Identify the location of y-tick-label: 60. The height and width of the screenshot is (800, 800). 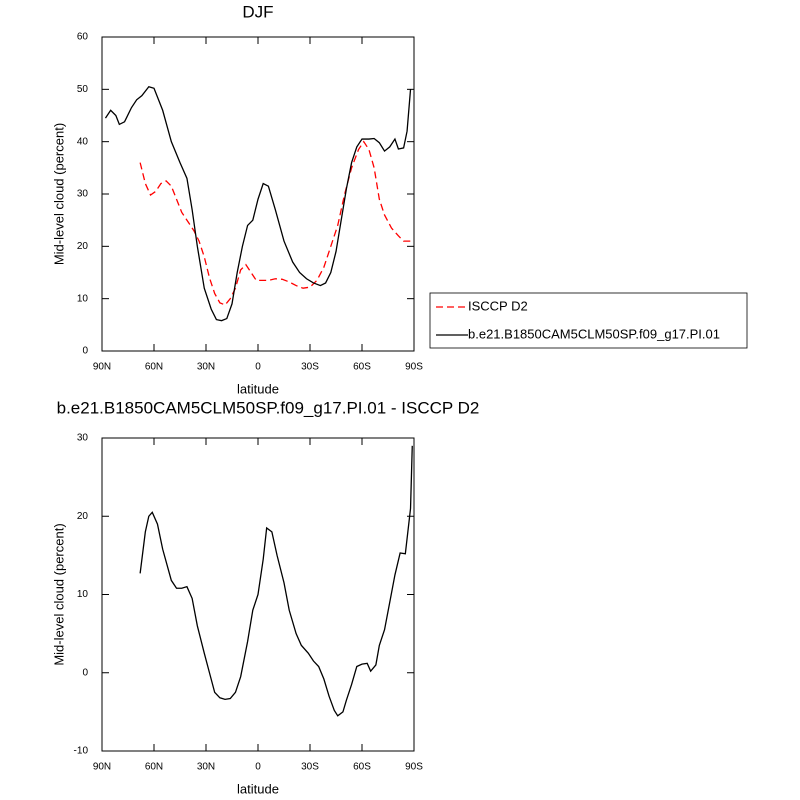
(83, 37).